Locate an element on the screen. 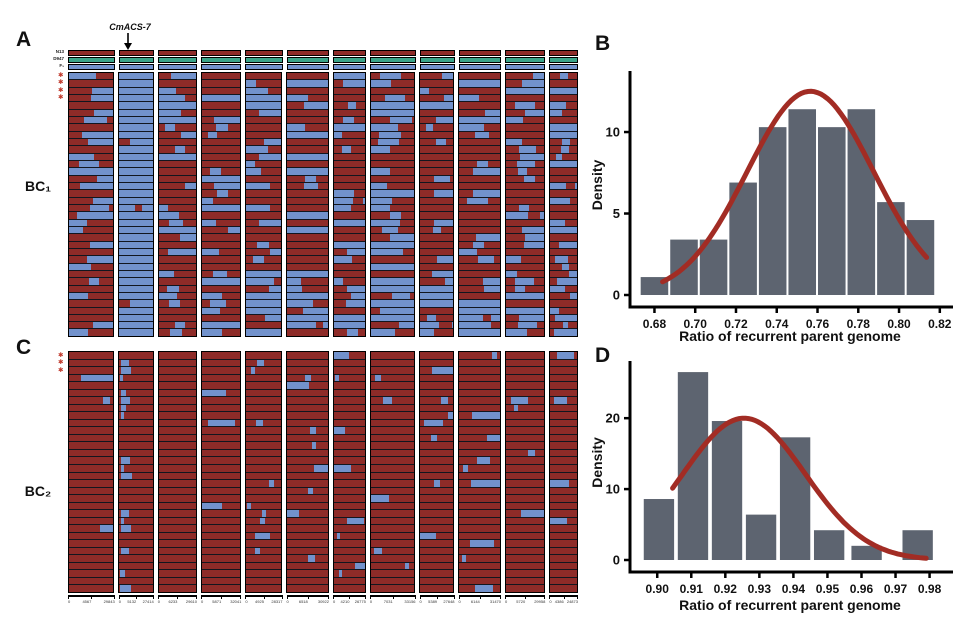  chromosome-axis: 0 7031 33156 is located at coordinates (392, 601).